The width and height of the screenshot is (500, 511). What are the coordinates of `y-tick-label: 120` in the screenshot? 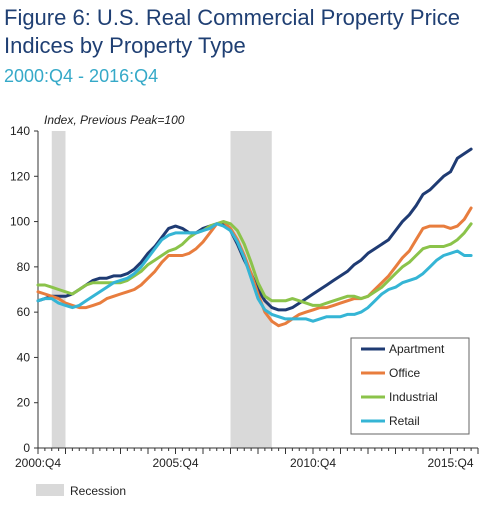 It's located at (20, 176).